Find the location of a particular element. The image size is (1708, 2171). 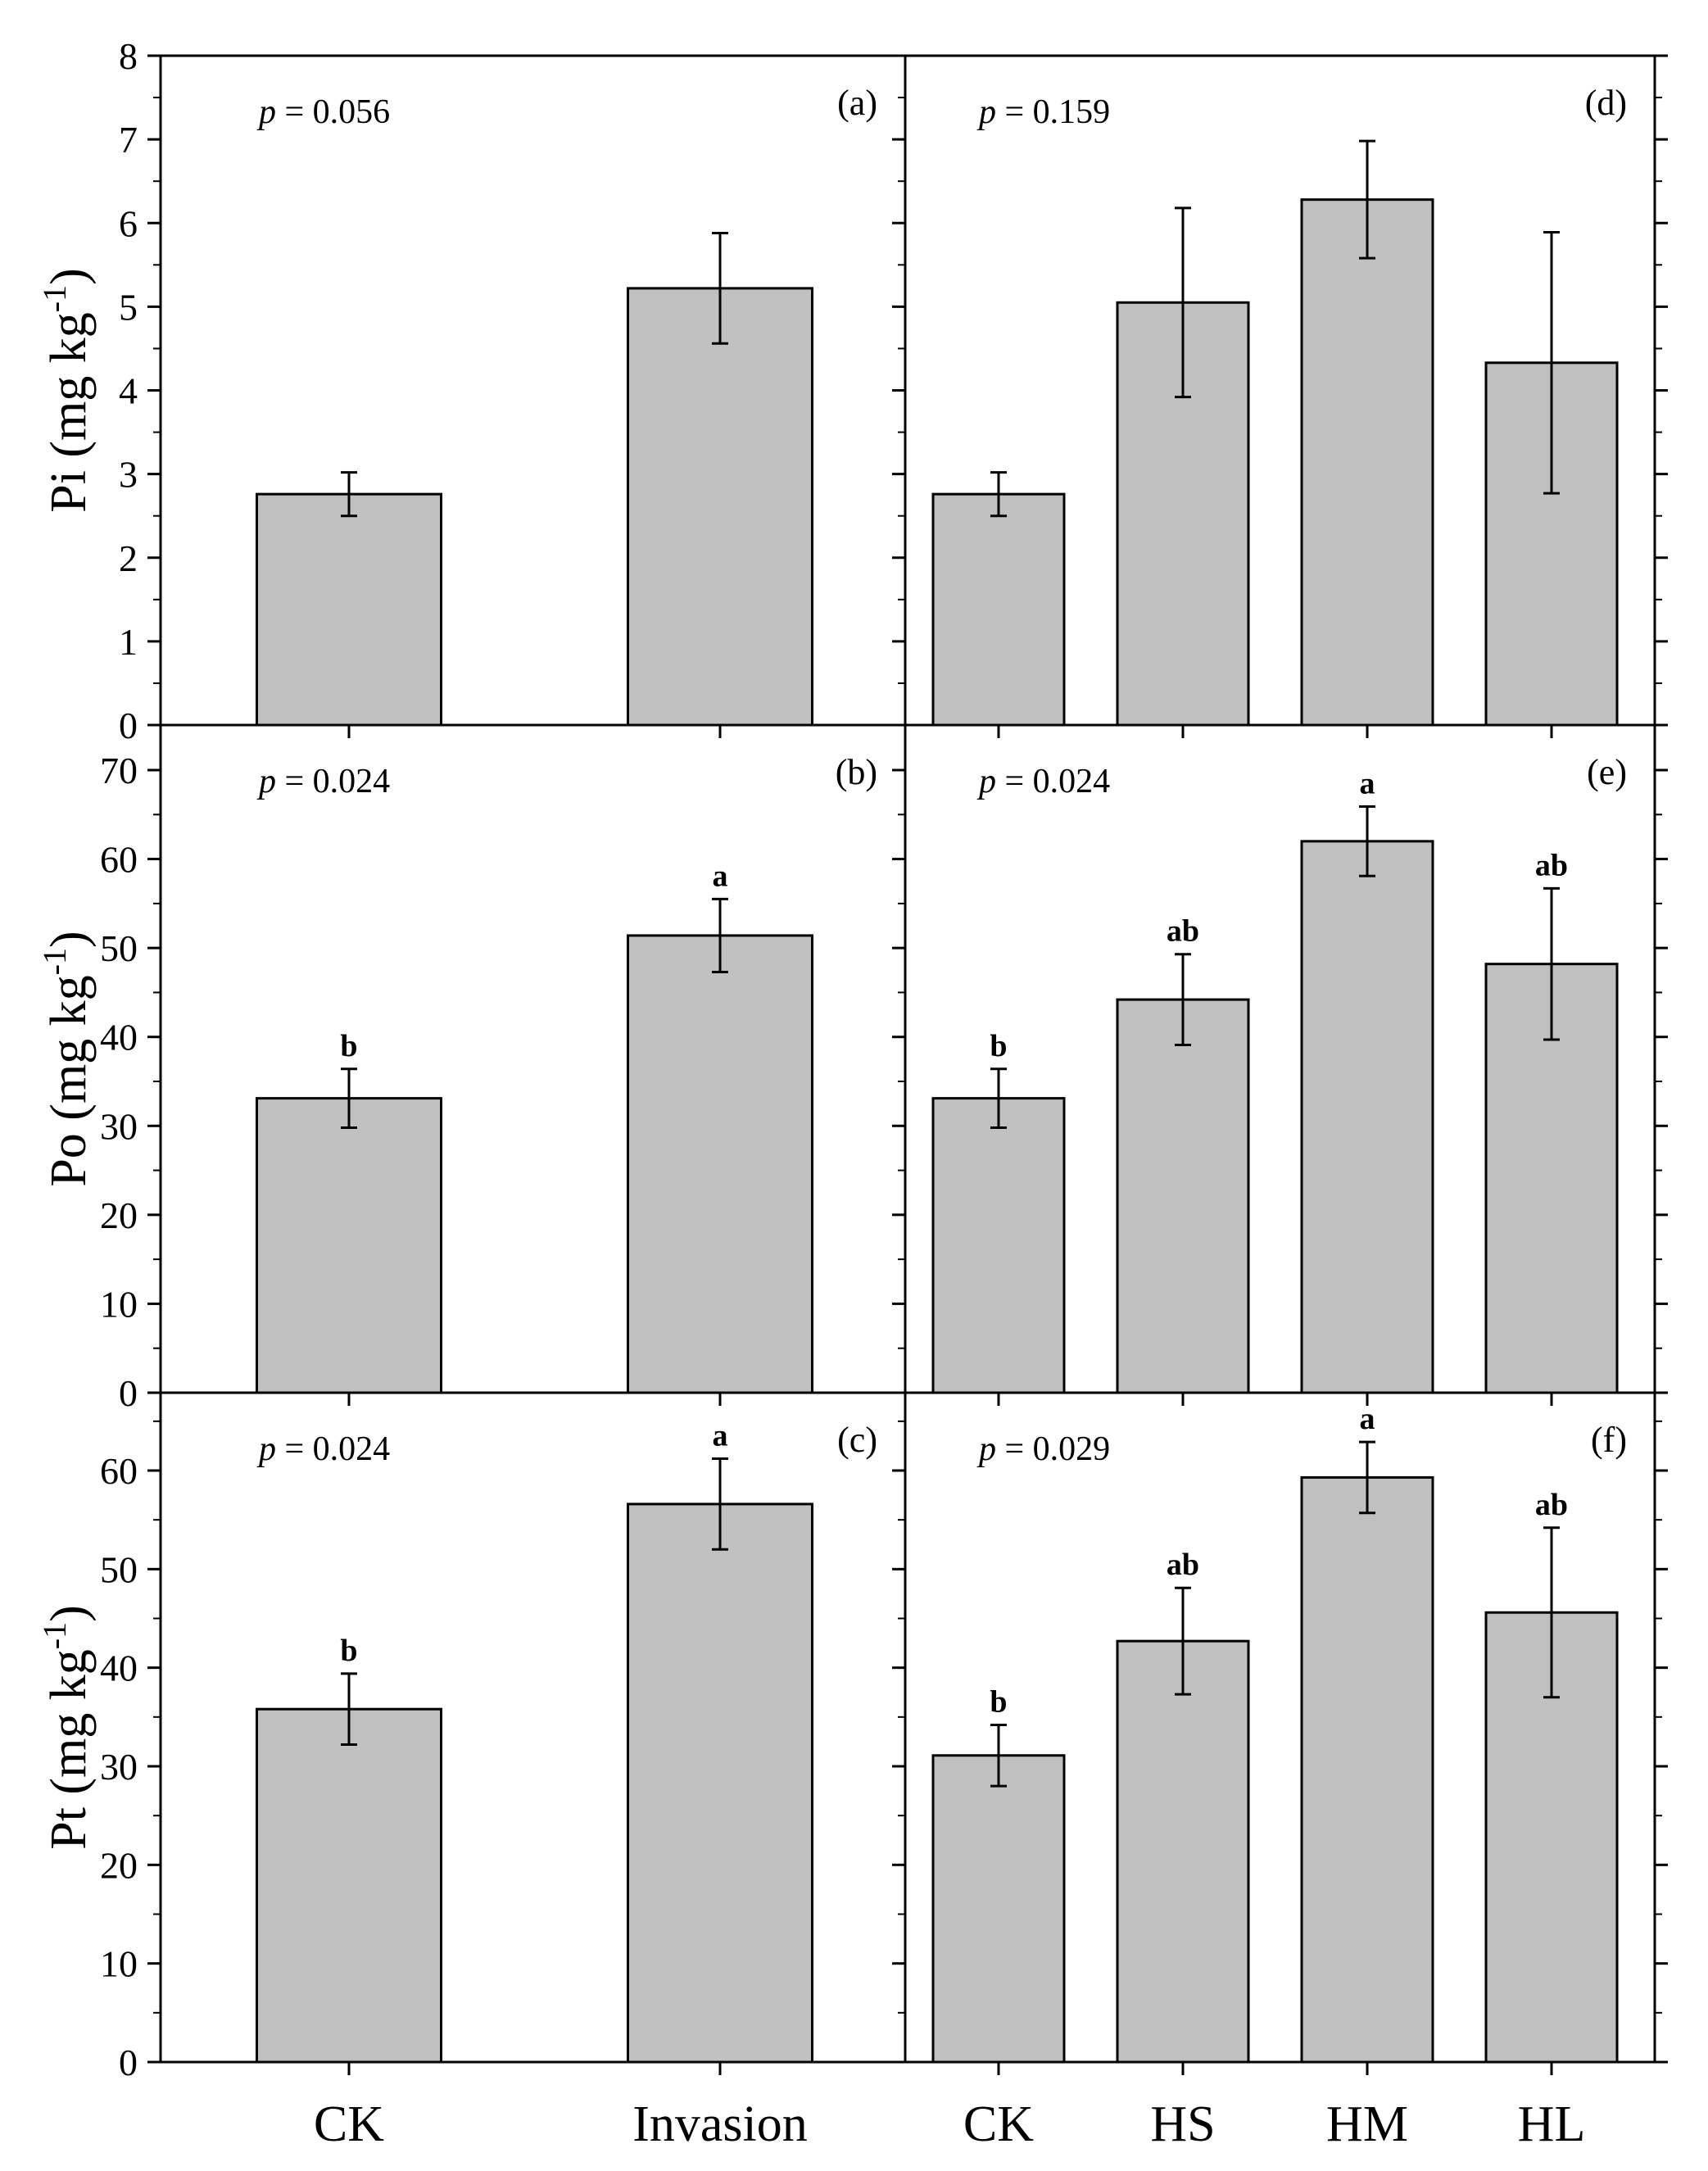

sig-letter-e-2: a is located at coordinates (1368, 784).